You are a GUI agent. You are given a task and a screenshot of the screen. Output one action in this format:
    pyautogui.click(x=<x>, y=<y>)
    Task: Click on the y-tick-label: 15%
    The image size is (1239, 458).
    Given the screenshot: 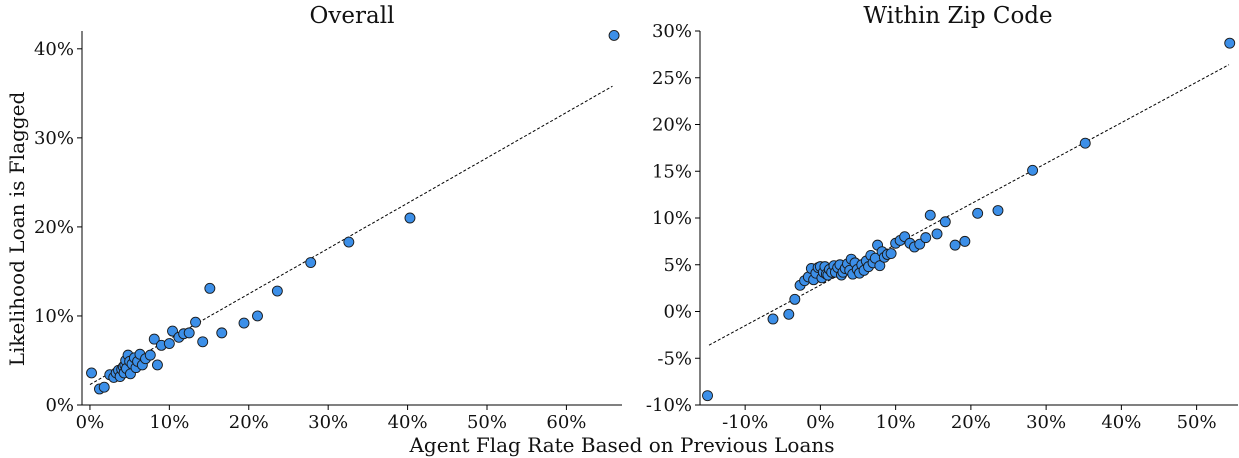 What is the action you would take?
    pyautogui.click(x=672, y=171)
    